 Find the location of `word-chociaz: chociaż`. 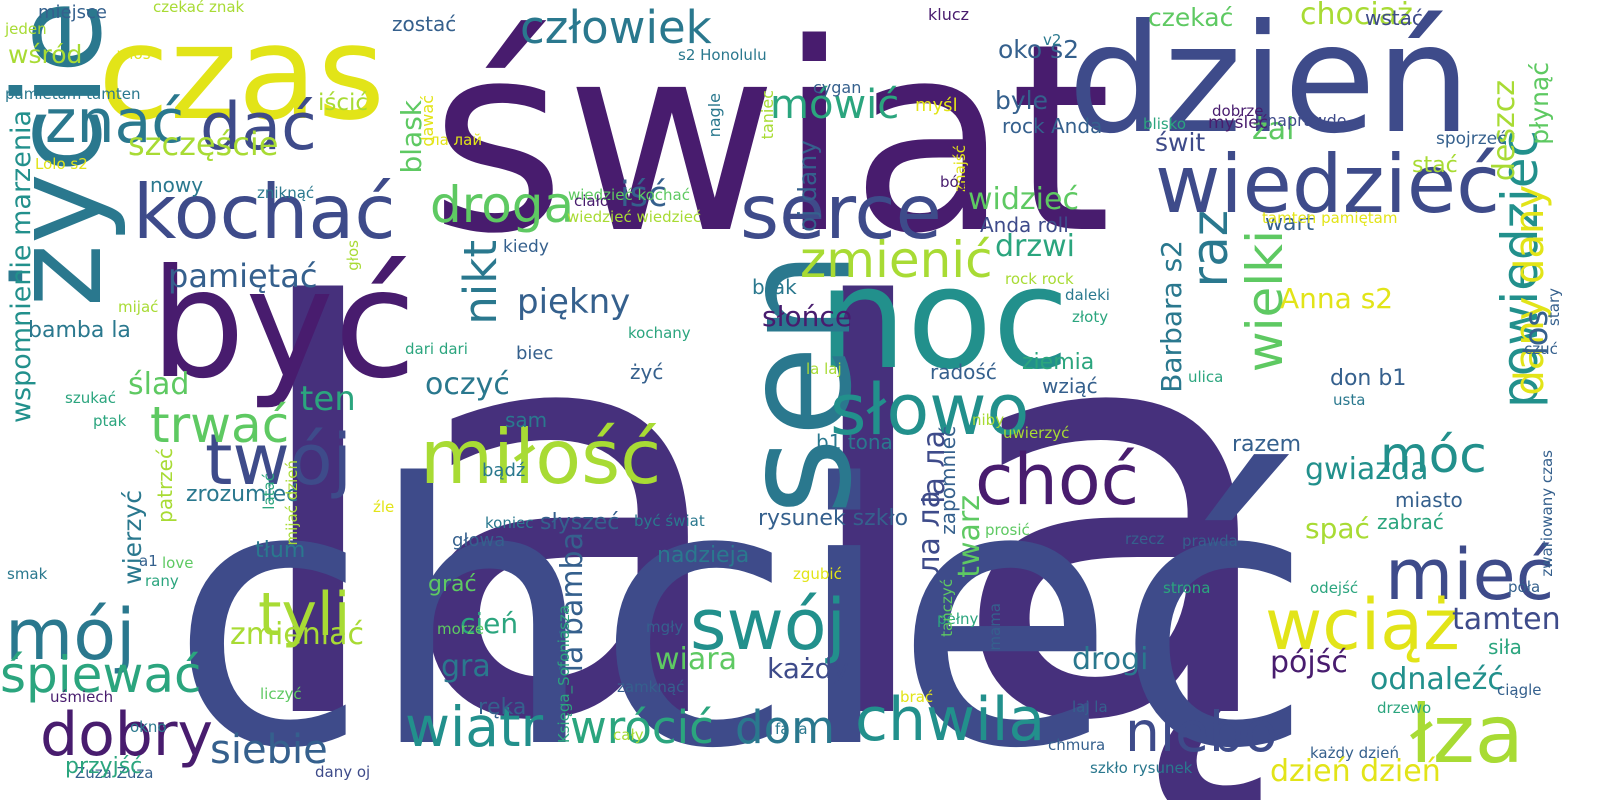

word-chociaz: chociaż is located at coordinates (1356, 16).